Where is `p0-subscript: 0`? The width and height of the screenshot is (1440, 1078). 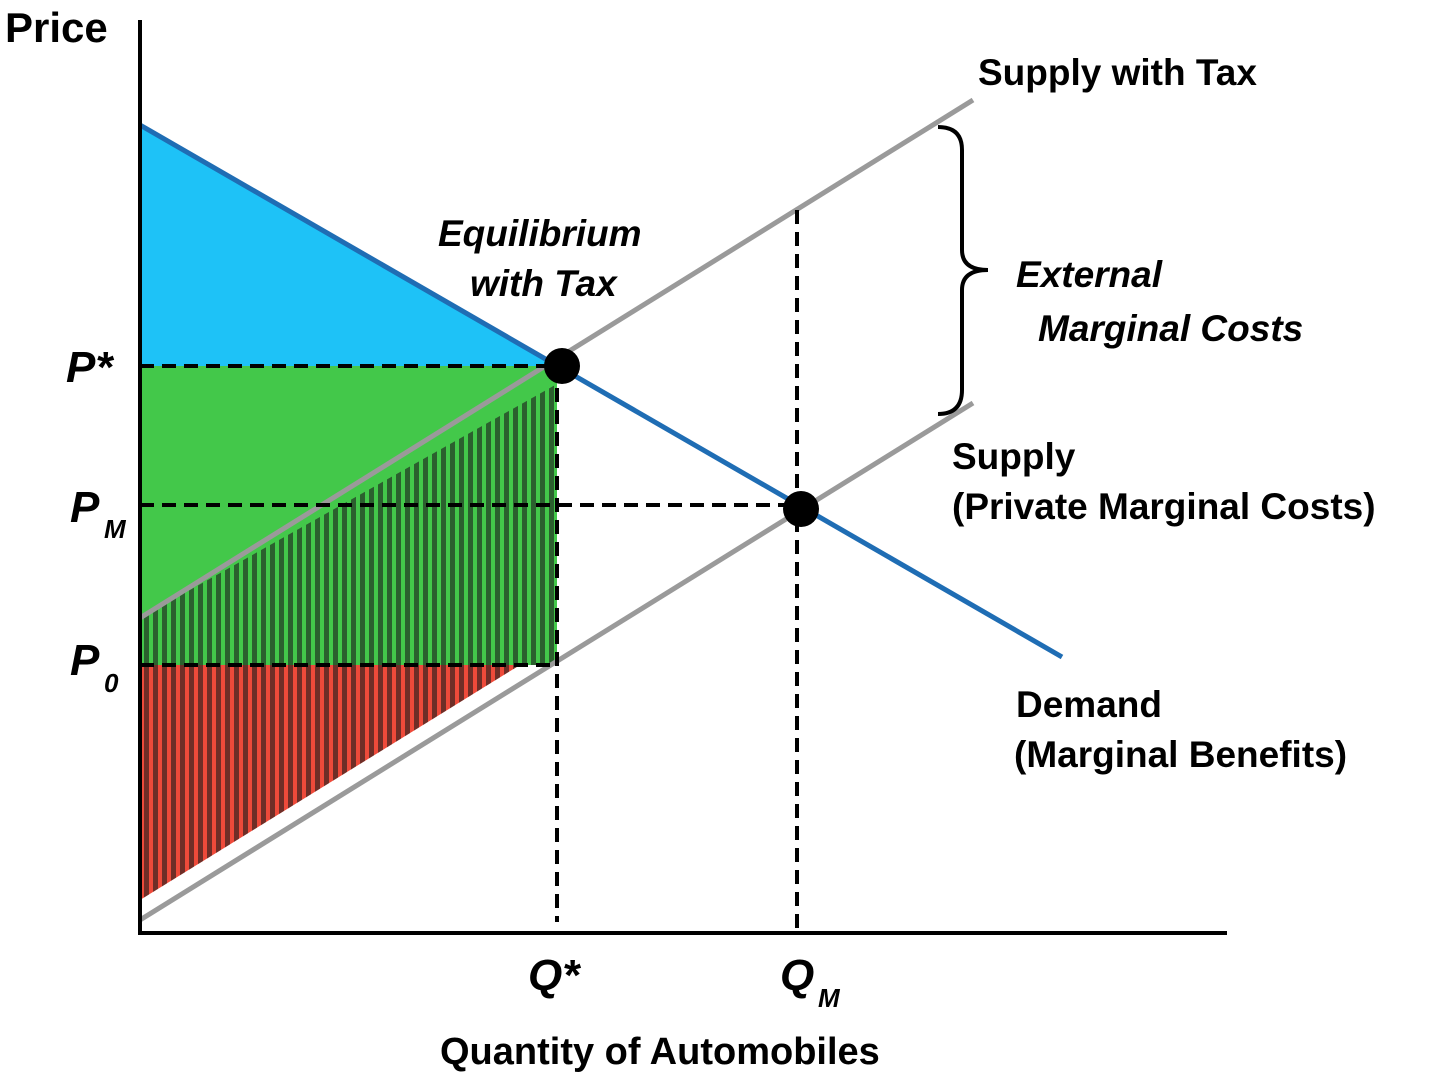
p0-subscript: 0 is located at coordinates (111, 683).